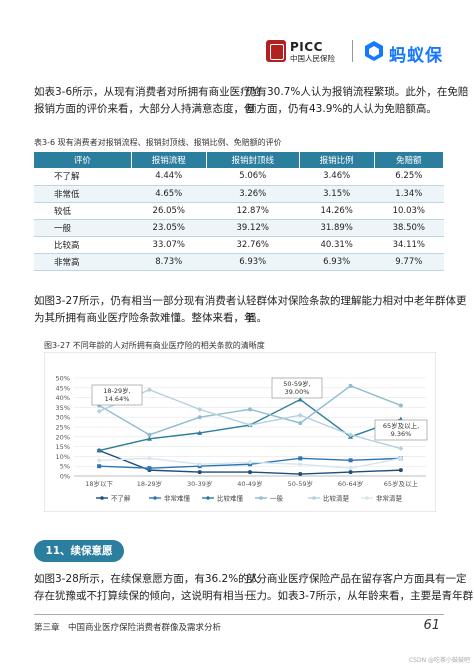 The image size is (474, 669). Describe the element at coordinates (79, 551) in the screenshot. I see `section-title: 11、续保意愿` at that location.